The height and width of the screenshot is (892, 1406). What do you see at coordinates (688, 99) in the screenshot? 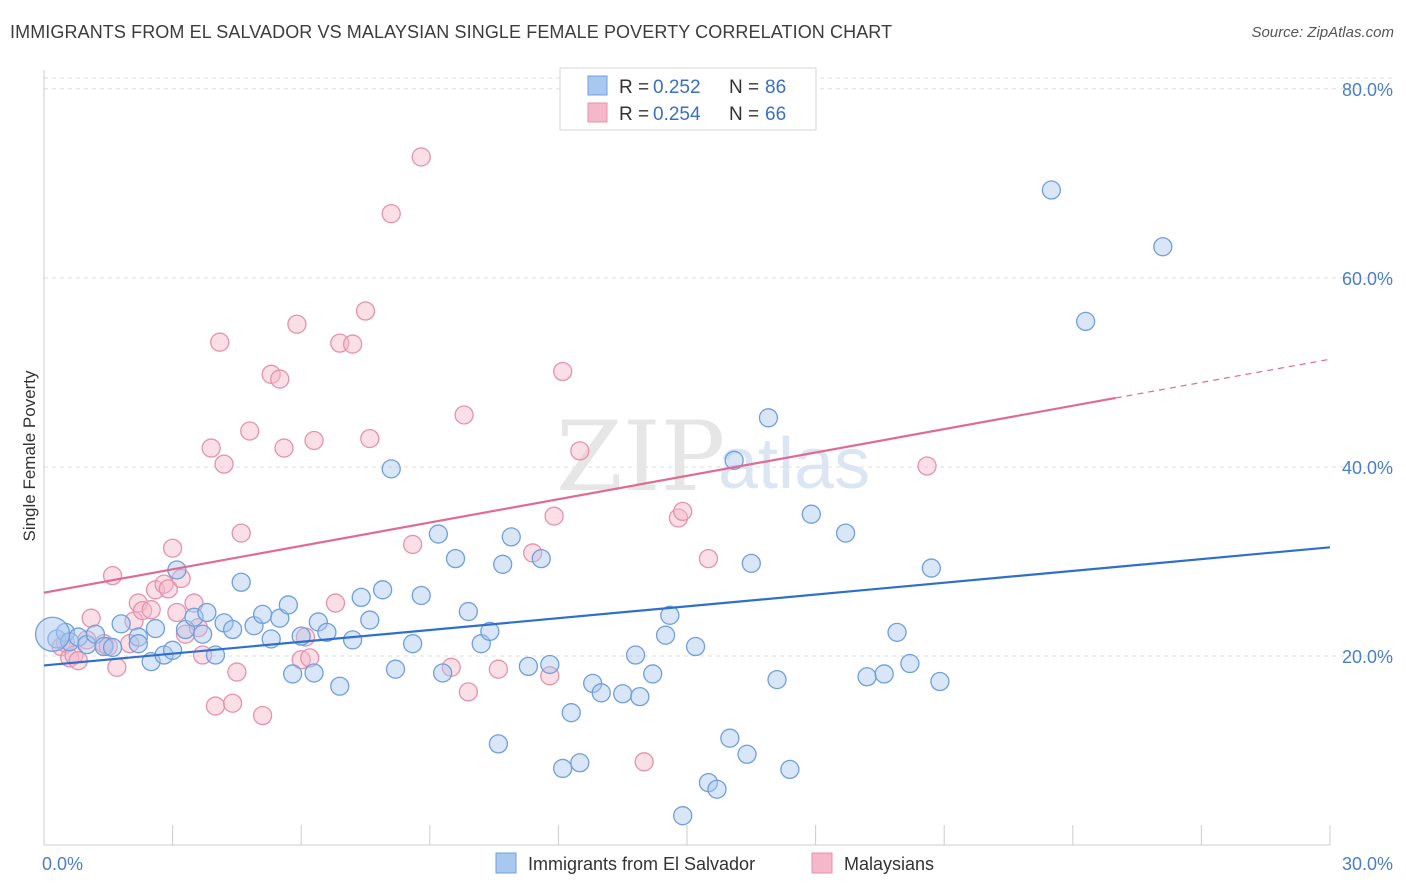
I see `legend-box: R = 0.252 N = 86 R = 0.254 N = 66` at bounding box center [688, 99].